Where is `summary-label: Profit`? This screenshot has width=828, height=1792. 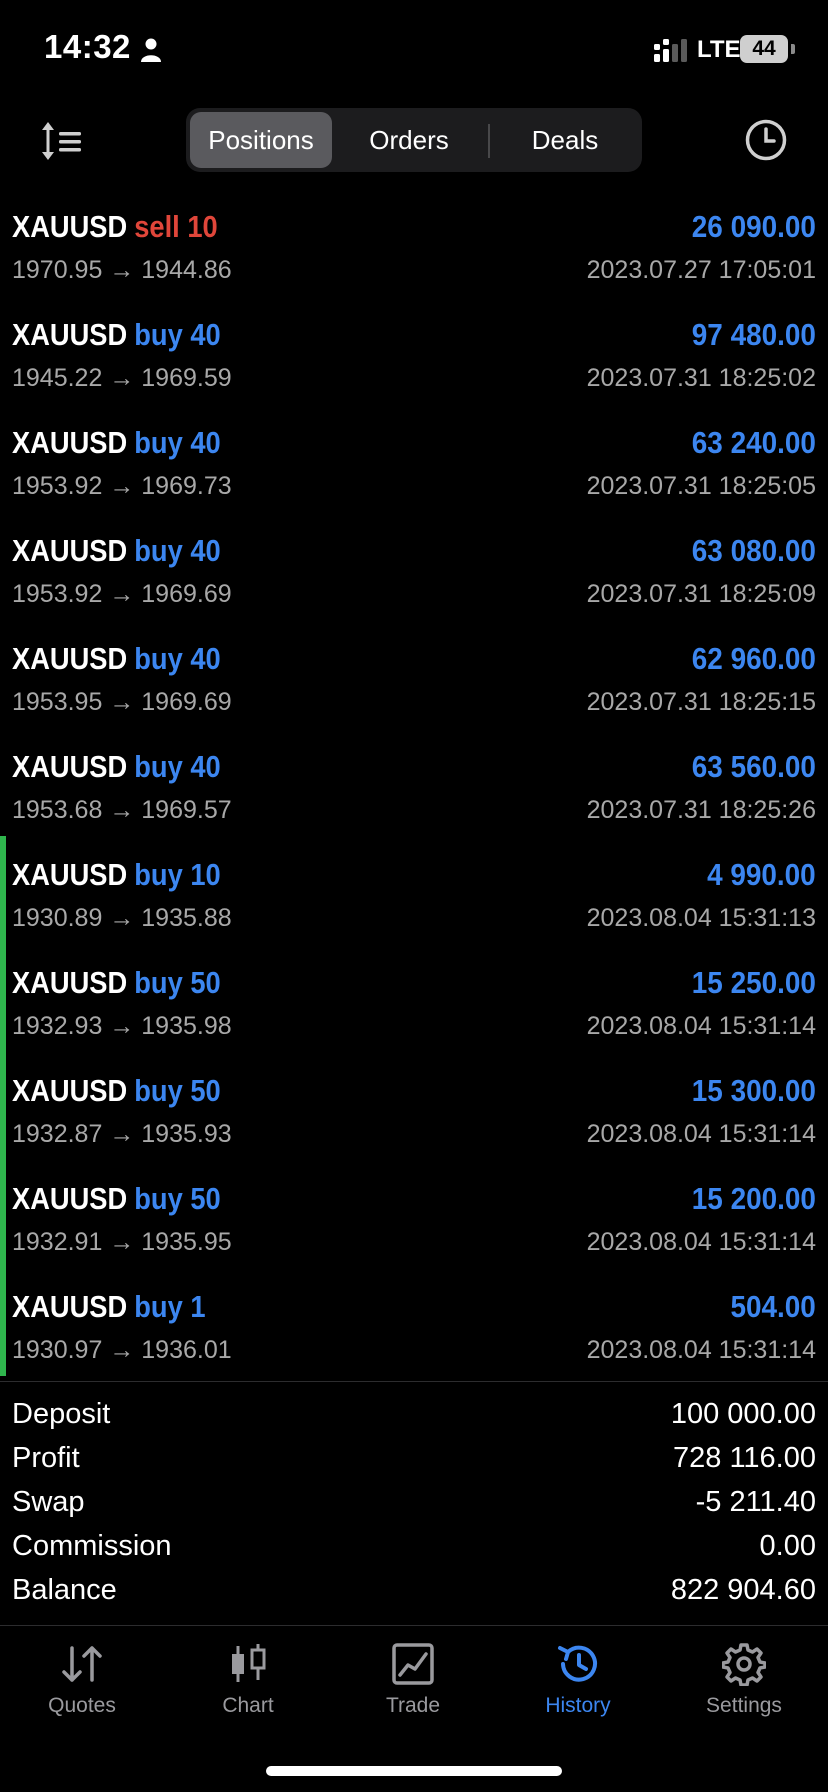 summary-label: Profit is located at coordinates (46, 1458).